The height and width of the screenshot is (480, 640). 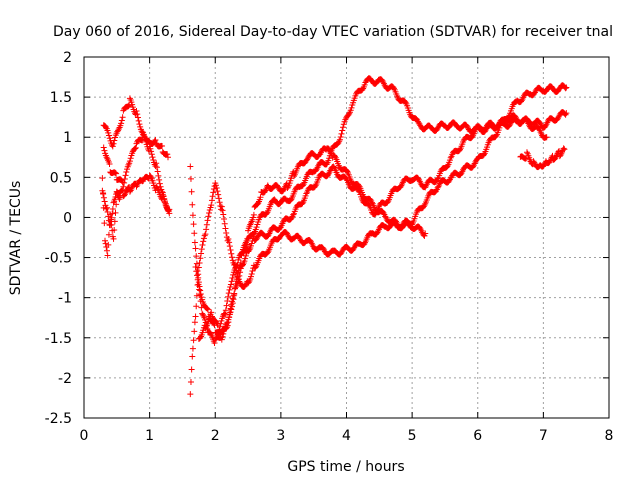 I want to click on y-tick-label: 1, so click(x=67, y=138).